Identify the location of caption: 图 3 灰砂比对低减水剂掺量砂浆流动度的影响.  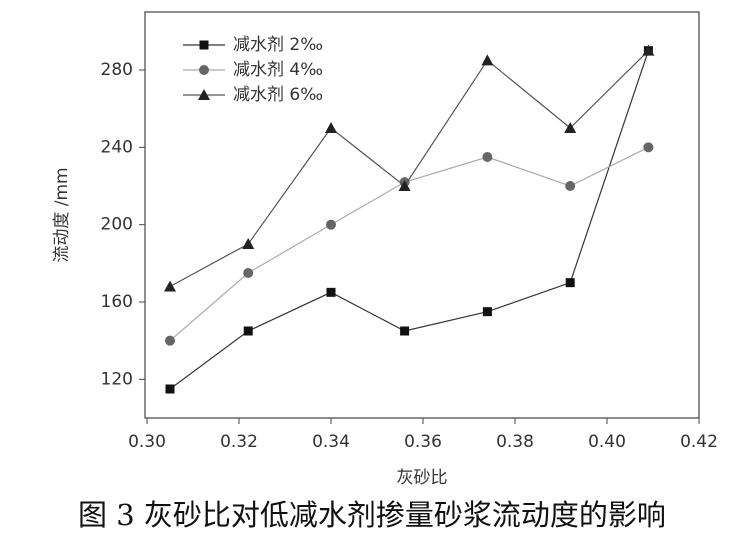
(372, 515).